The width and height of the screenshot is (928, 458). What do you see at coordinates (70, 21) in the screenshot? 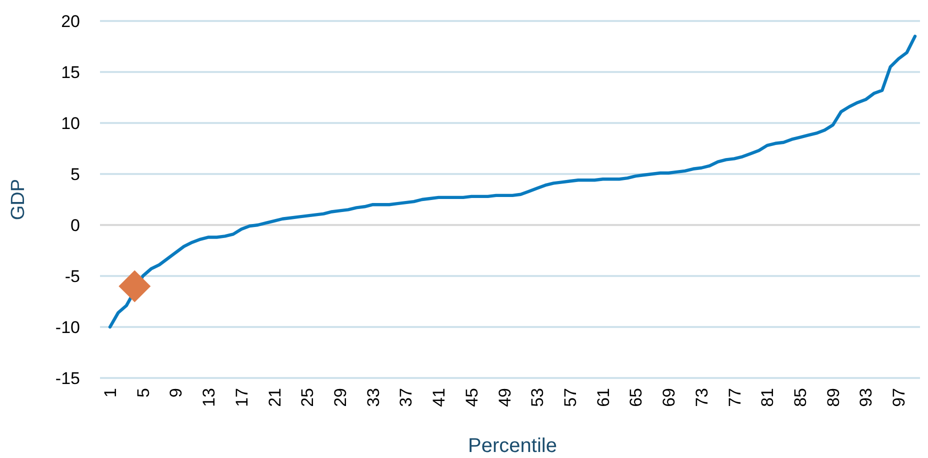
I see `y-tick-label: 20` at bounding box center [70, 21].